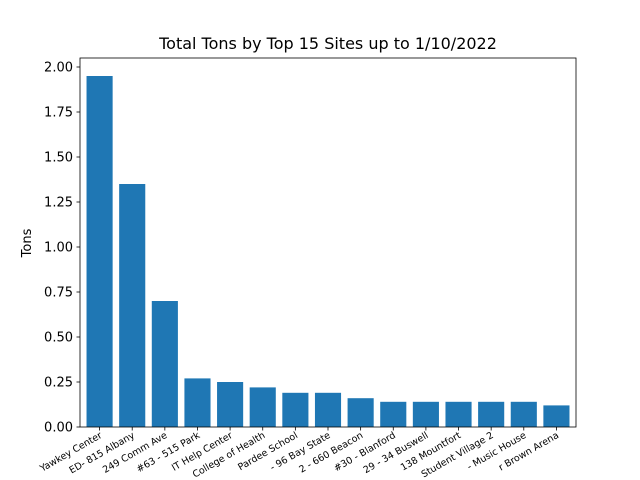 The height and width of the screenshot is (480, 640). I want to click on y-tick-label-6: 1.25, so click(58, 203).